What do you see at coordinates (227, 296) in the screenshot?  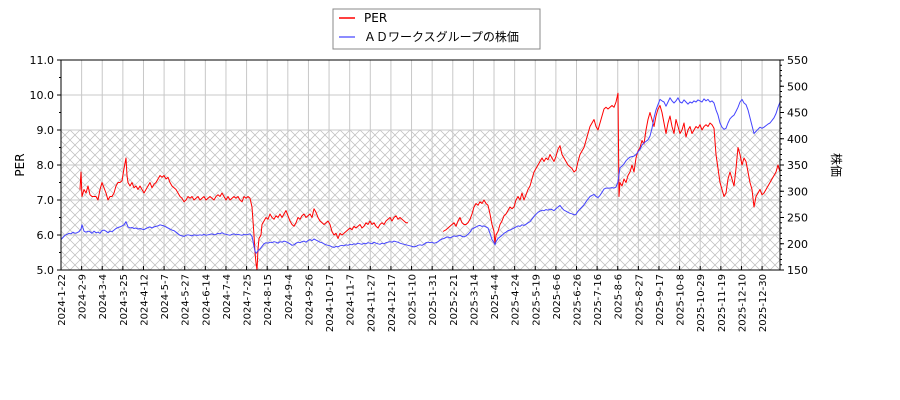 I see `x-tick-label: 2024-7-4` at bounding box center [227, 296].